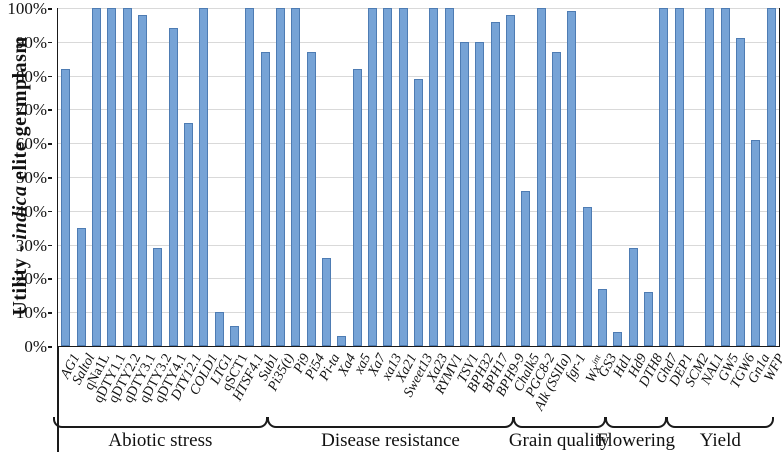 This screenshot has width=782, height=452. What do you see at coordinates (495, 183) in the screenshot?
I see `bar-BPH17` at bounding box center [495, 183].